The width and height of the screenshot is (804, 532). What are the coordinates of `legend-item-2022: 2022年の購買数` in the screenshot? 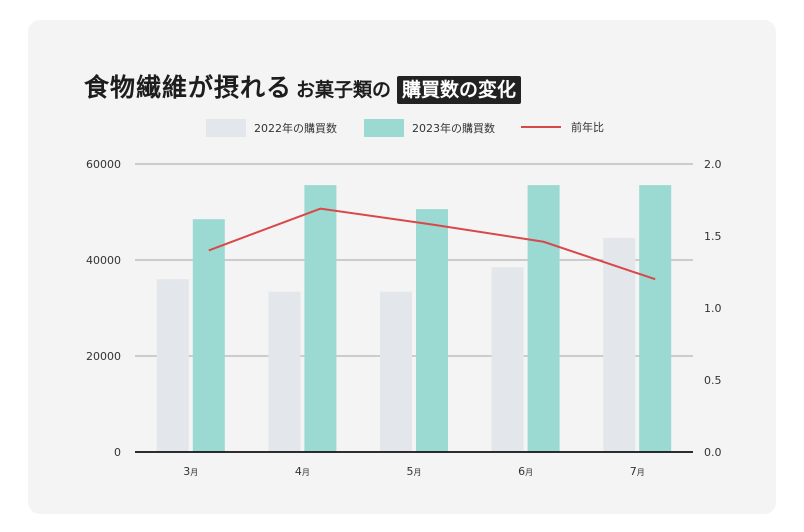 It's located at (271, 128).